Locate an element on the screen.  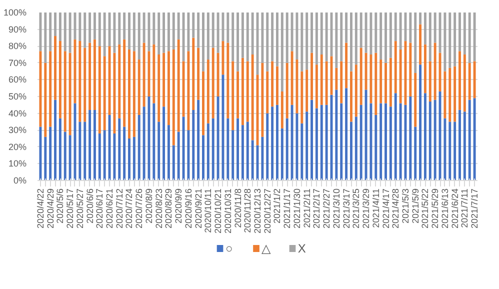
x-tick-label: 2020/11/28 is located at coordinates (247, 210).